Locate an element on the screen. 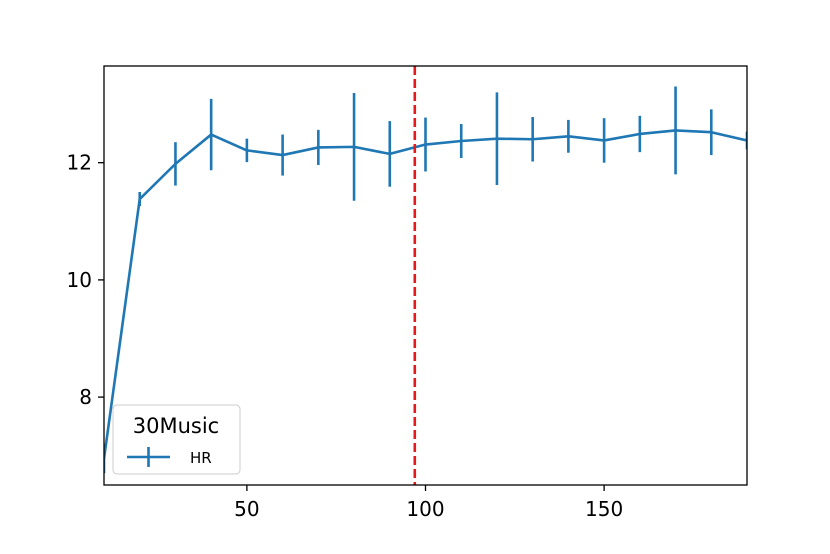  y-tick-label: 8 is located at coordinates (85, 397).